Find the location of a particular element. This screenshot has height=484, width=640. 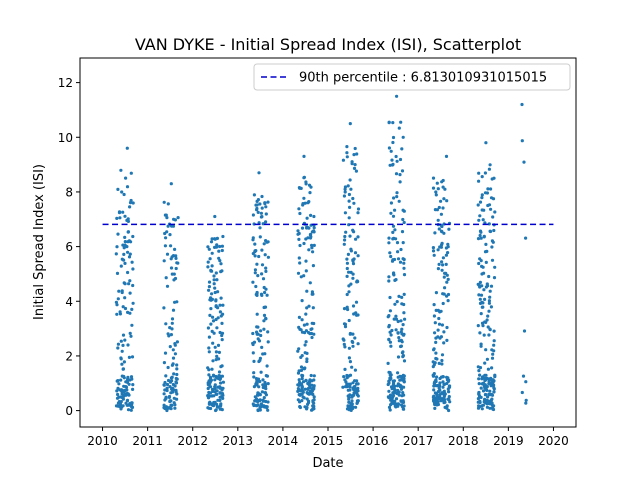

x-tick-label: 2014 is located at coordinates (283, 441).